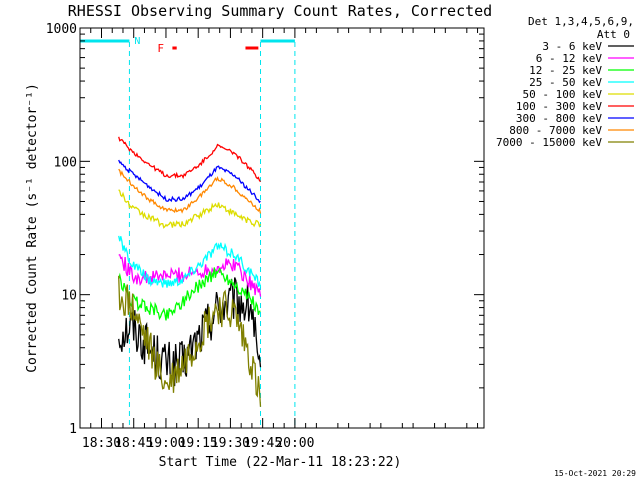  What do you see at coordinates (65, 162) in the screenshot?
I see `y-tick-label: 100` at bounding box center [65, 162].